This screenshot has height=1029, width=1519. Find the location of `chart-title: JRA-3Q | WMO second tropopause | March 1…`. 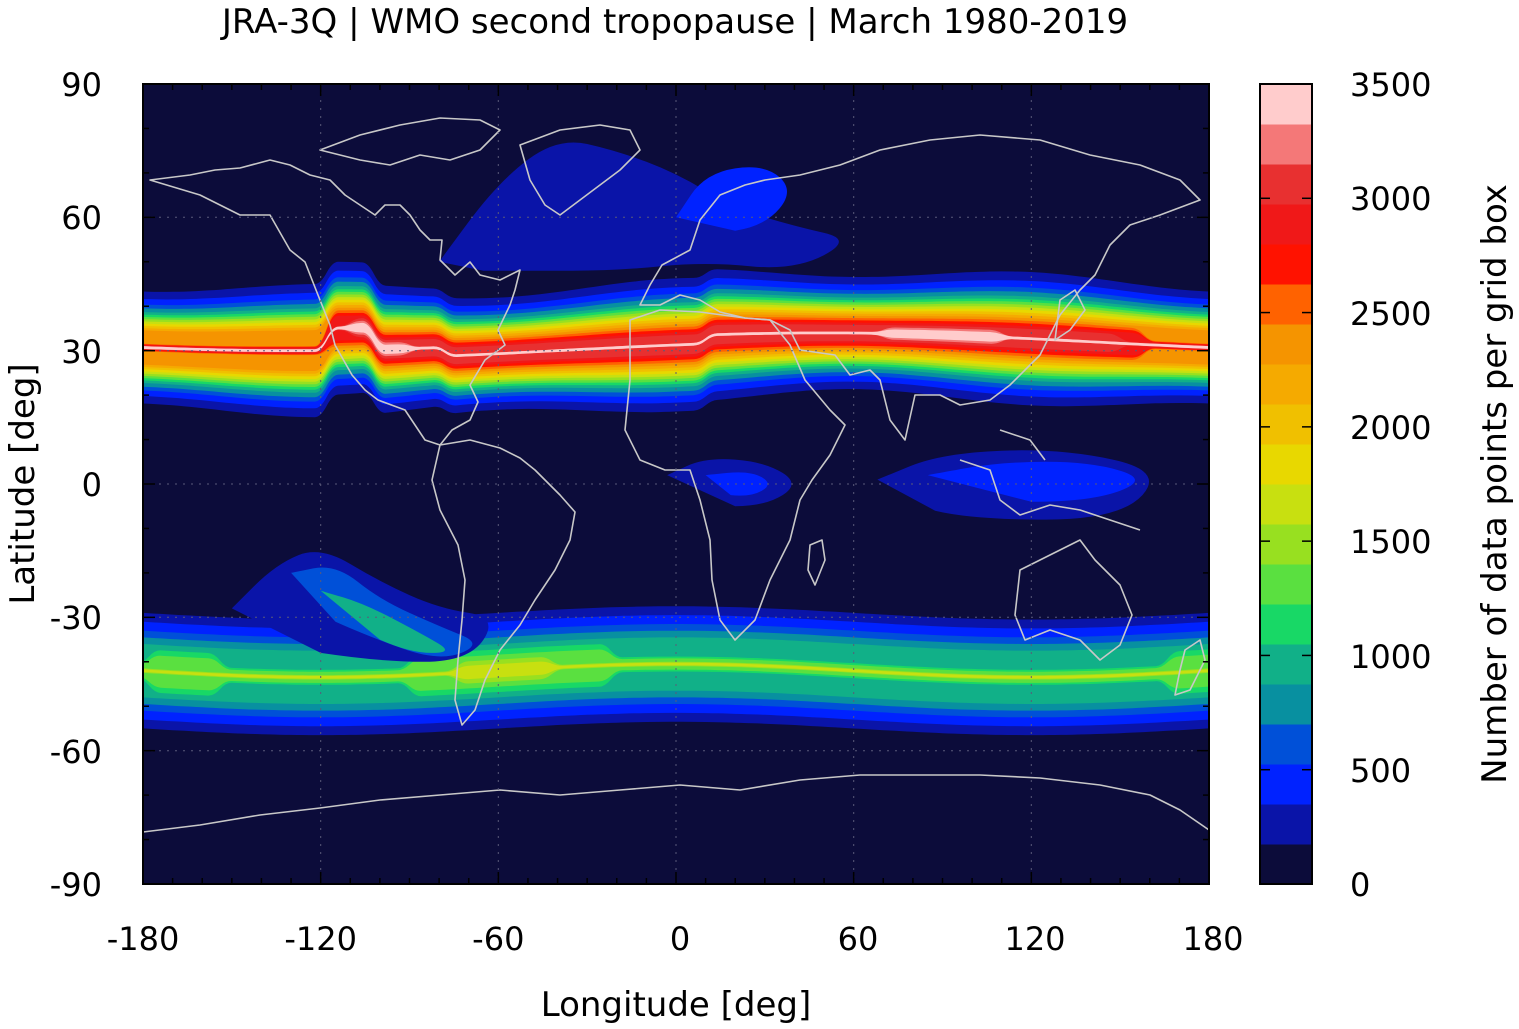

chart-title: JRA-3Q | WMO second tropopause | March 1… is located at coordinates (674, 22).